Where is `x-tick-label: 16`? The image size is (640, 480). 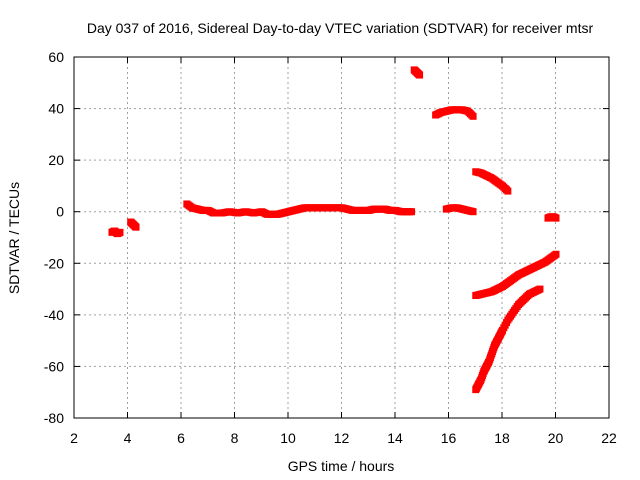 x-tick-label: 16 is located at coordinates (449, 438).